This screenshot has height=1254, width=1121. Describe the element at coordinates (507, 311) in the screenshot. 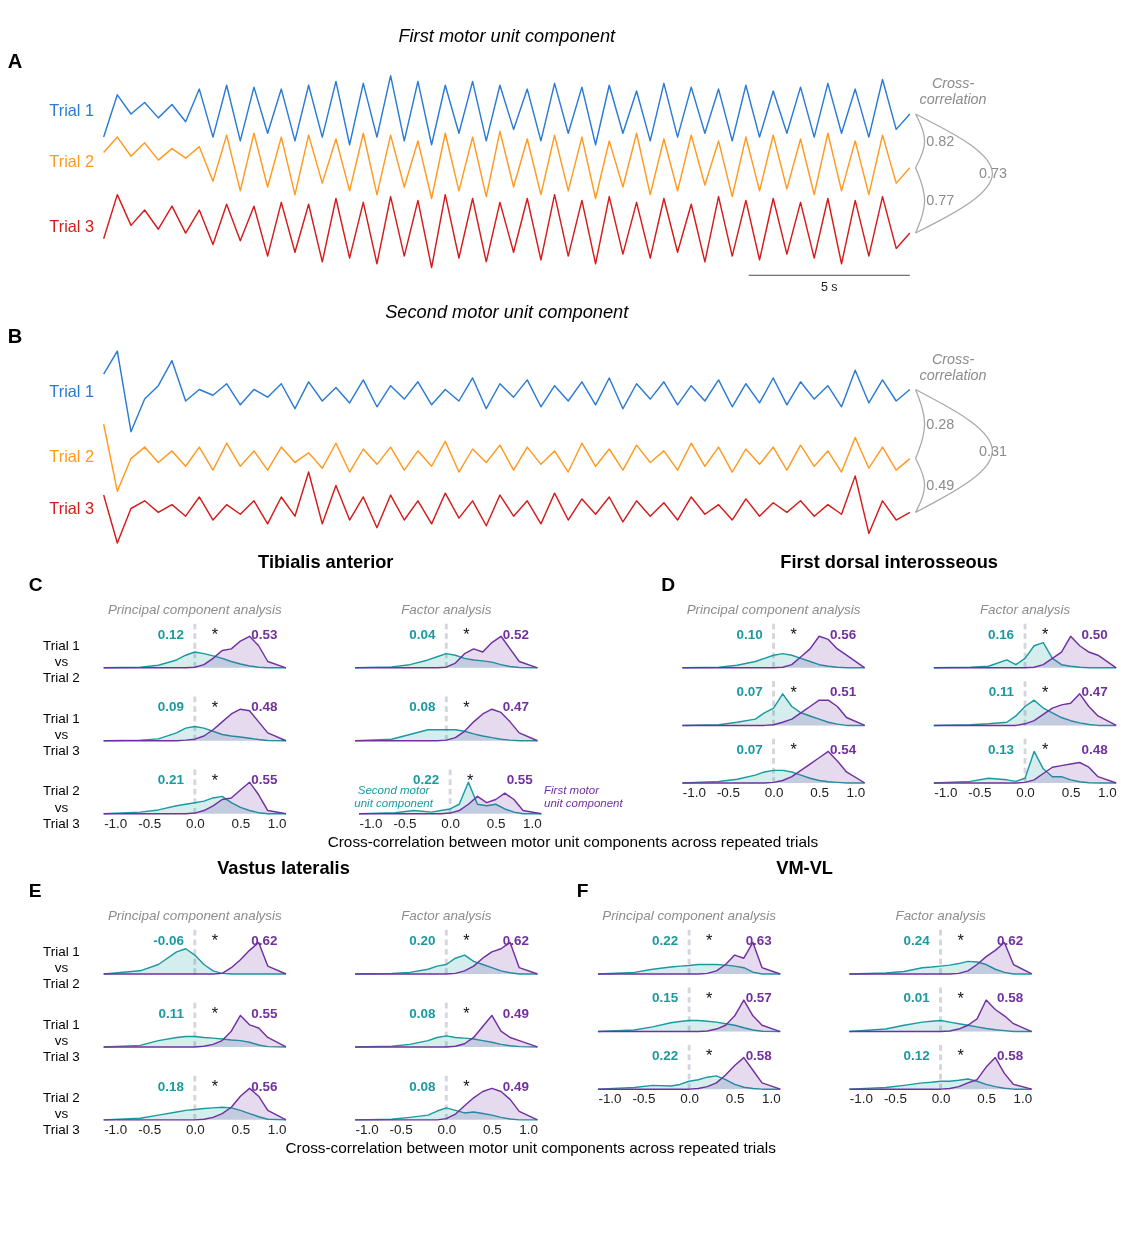

I see `chart-title: Second motor unit component` at that location.